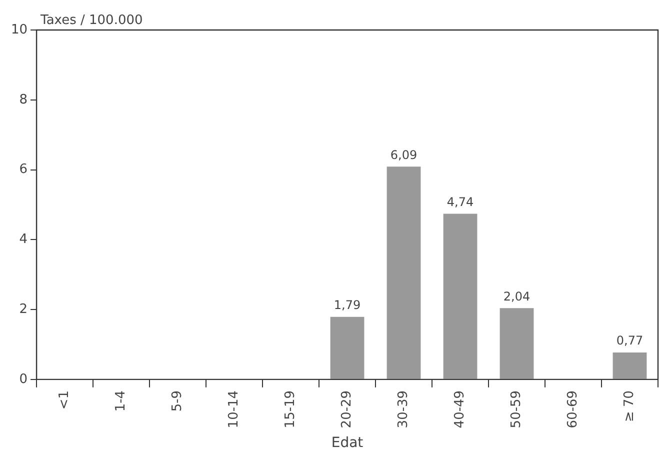 This screenshot has width=672, height=464. I want to click on x-axis-title: Edat, so click(347, 443).